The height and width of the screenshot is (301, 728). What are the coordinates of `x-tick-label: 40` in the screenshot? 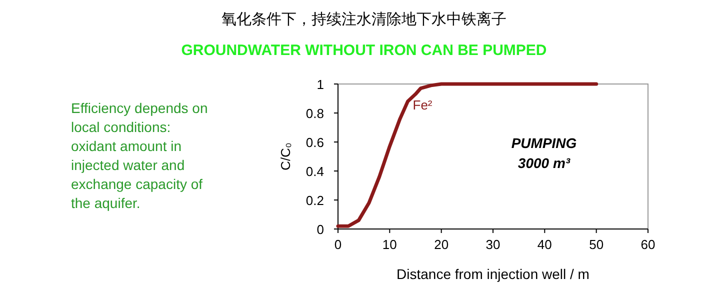 It's located at (544, 244).